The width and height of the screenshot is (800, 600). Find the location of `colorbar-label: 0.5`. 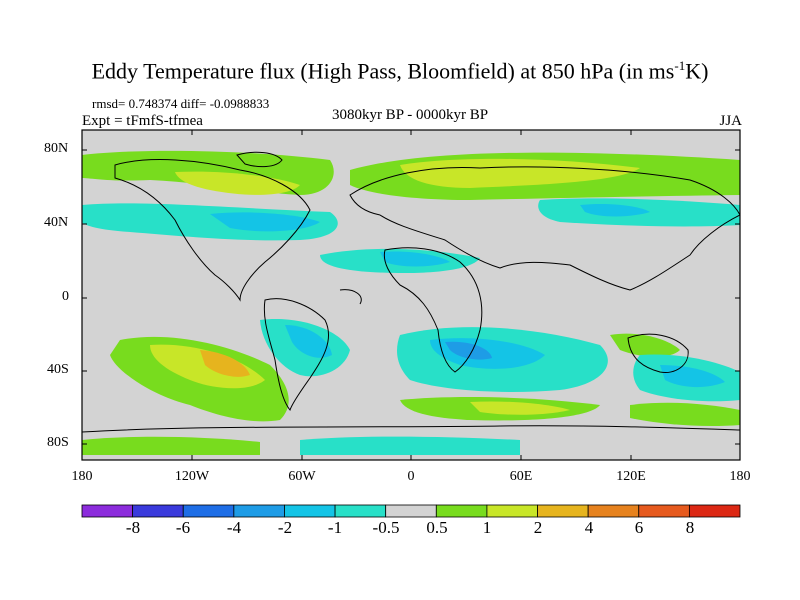

colorbar-label: 0.5 is located at coordinates (437, 527).